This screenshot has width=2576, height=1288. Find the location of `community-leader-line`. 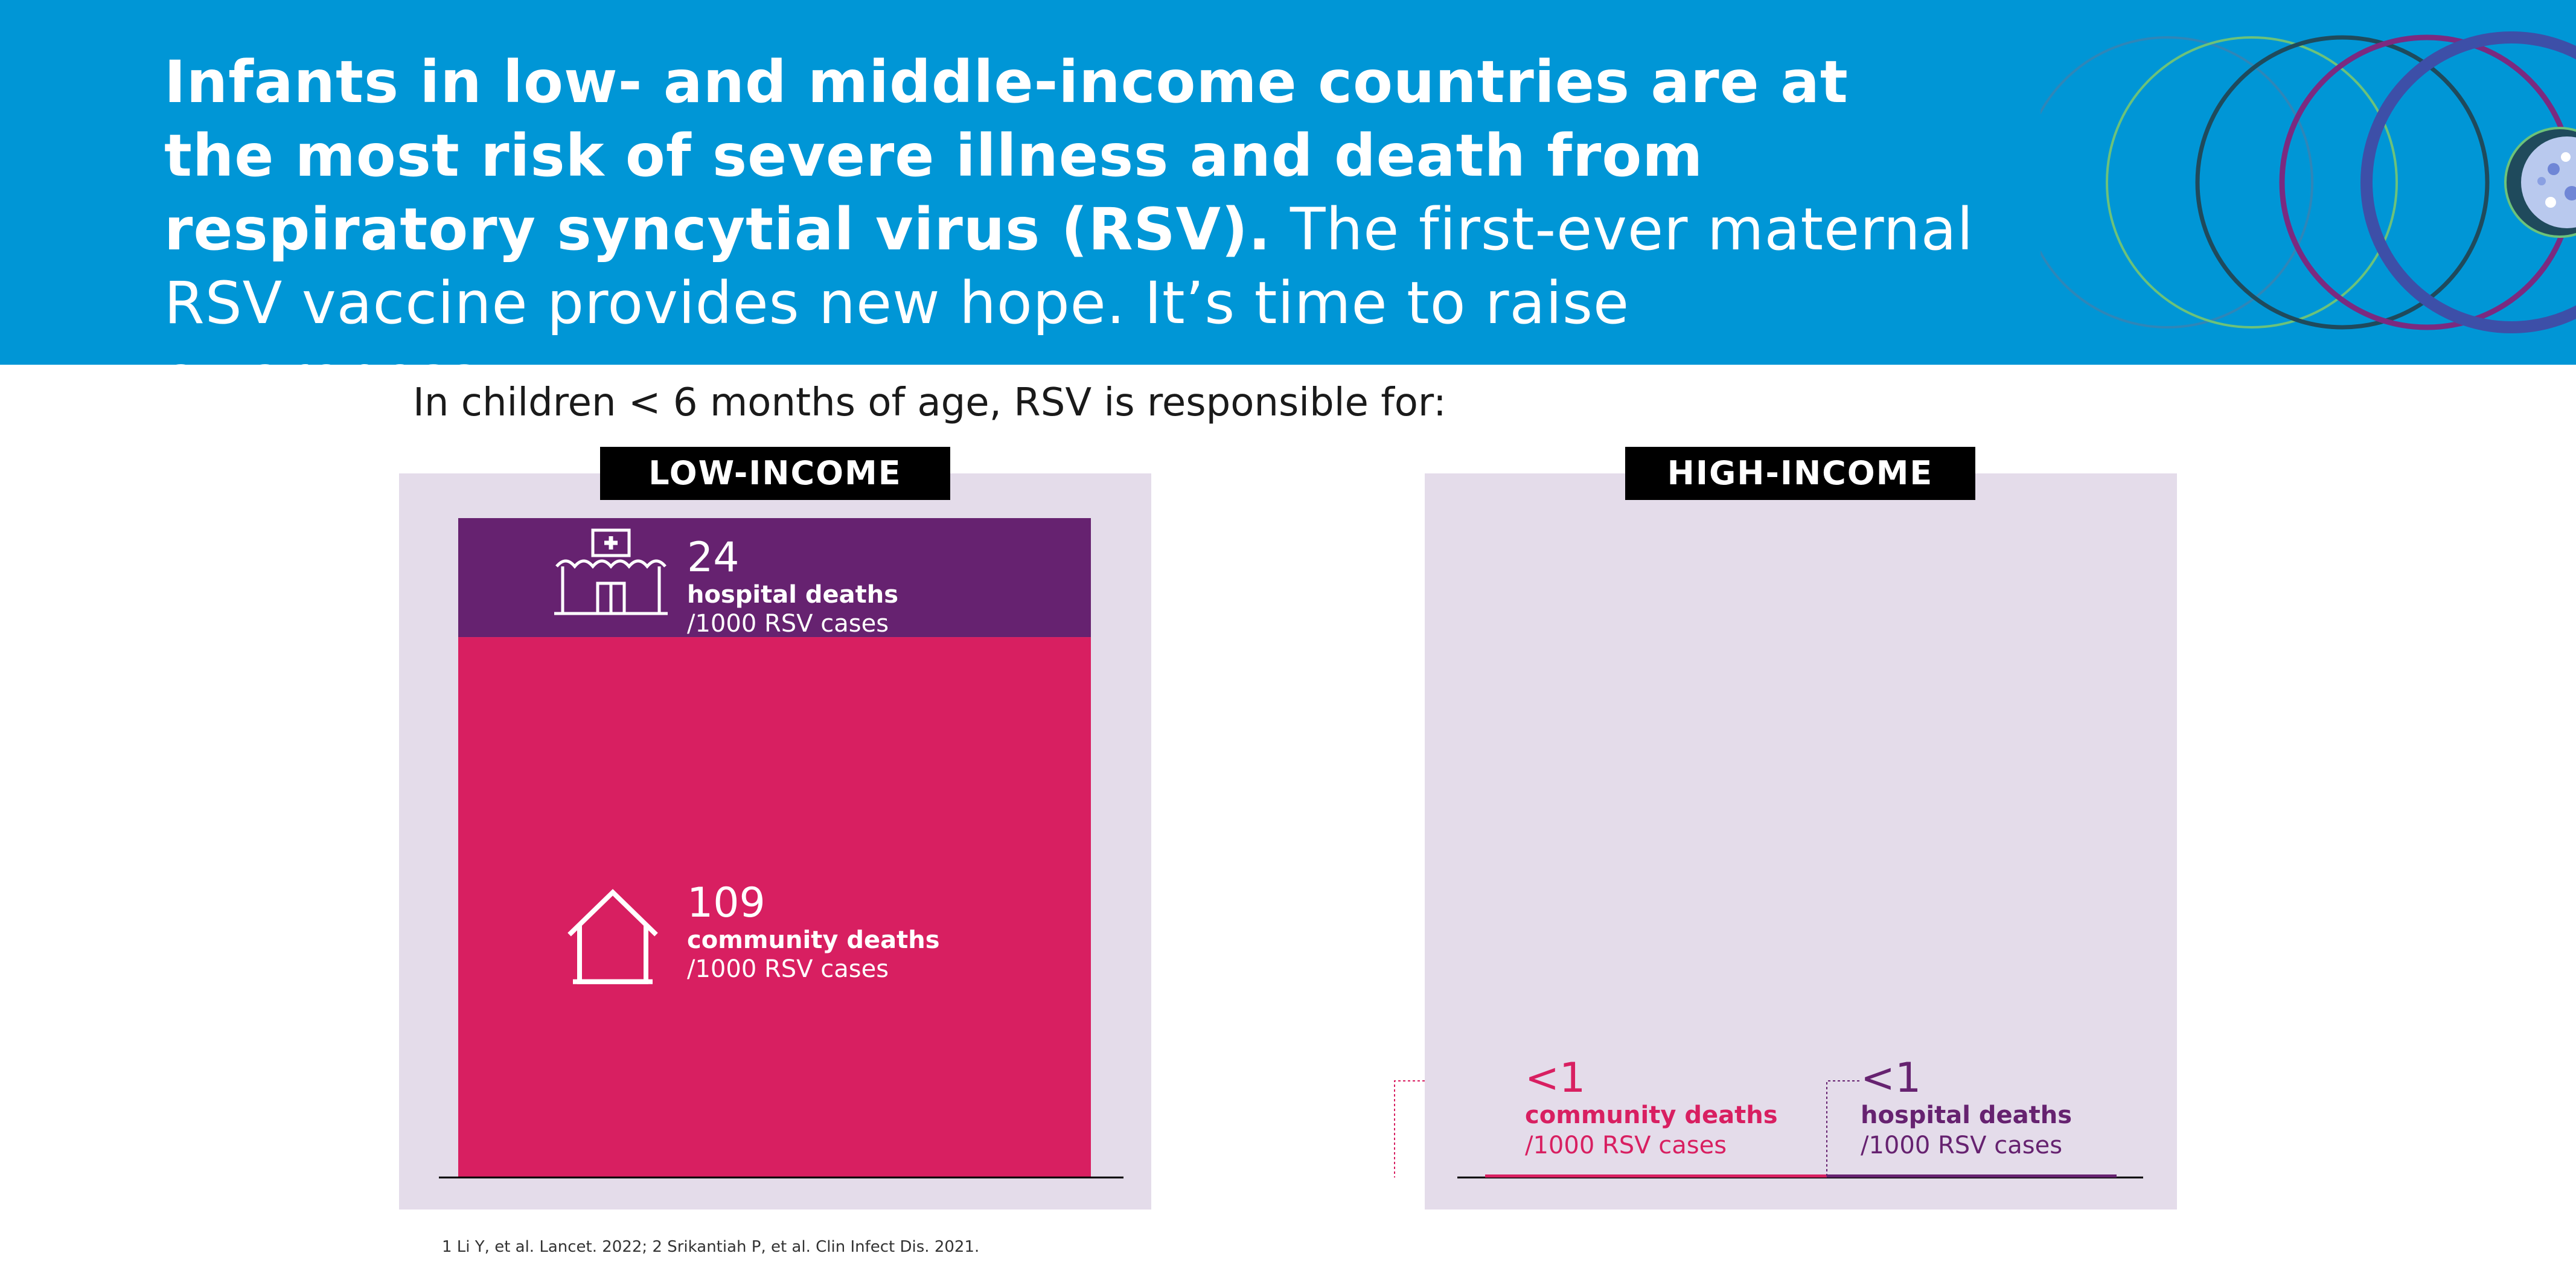

community-leader-line is located at coordinates (1409, 1128).